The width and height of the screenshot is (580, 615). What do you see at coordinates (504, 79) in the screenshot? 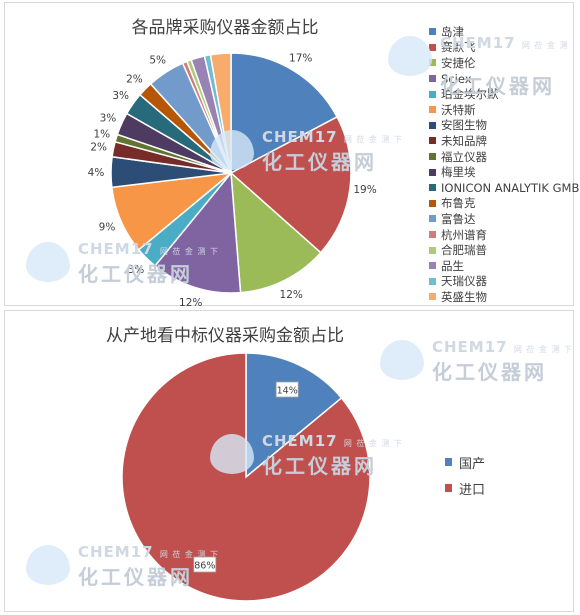
I see `legend-item: Sciex` at bounding box center [504, 79].